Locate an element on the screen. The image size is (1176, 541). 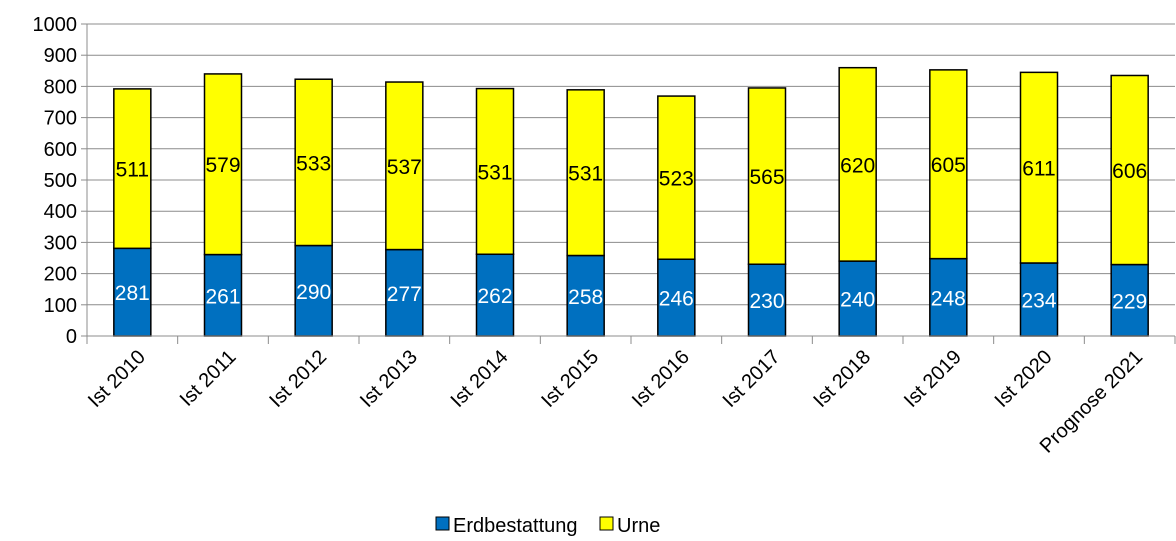
x-tick-label: Ist 2013 is located at coordinates (389, 379).